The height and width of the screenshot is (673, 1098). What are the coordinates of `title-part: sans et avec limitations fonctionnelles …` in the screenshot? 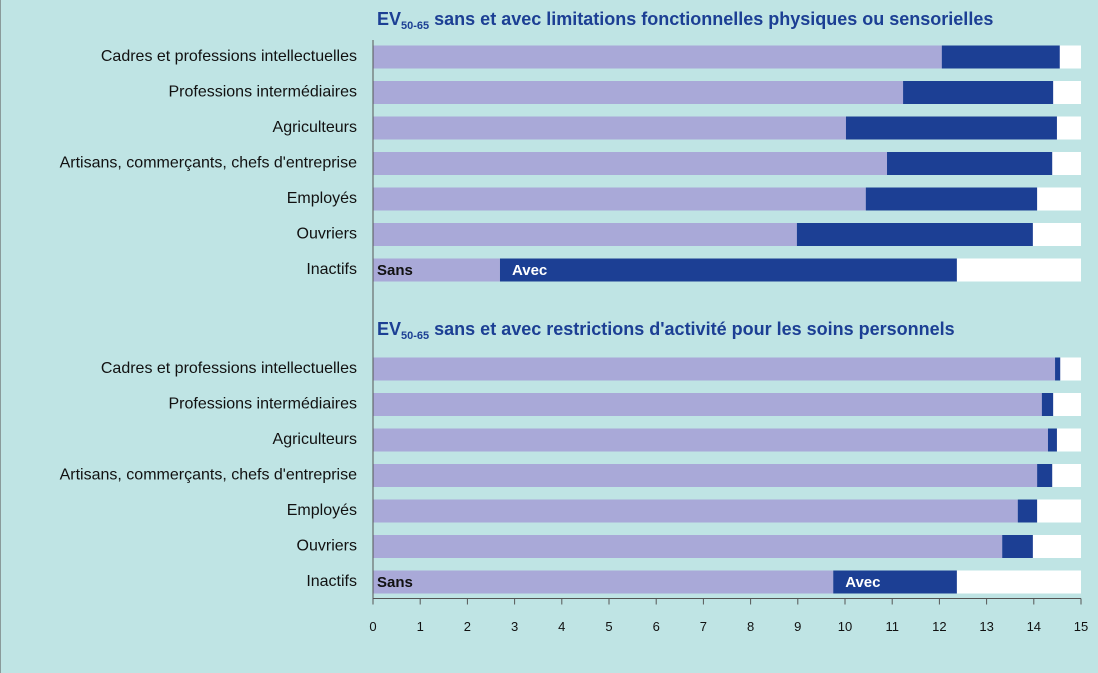 It's located at (711, 19).